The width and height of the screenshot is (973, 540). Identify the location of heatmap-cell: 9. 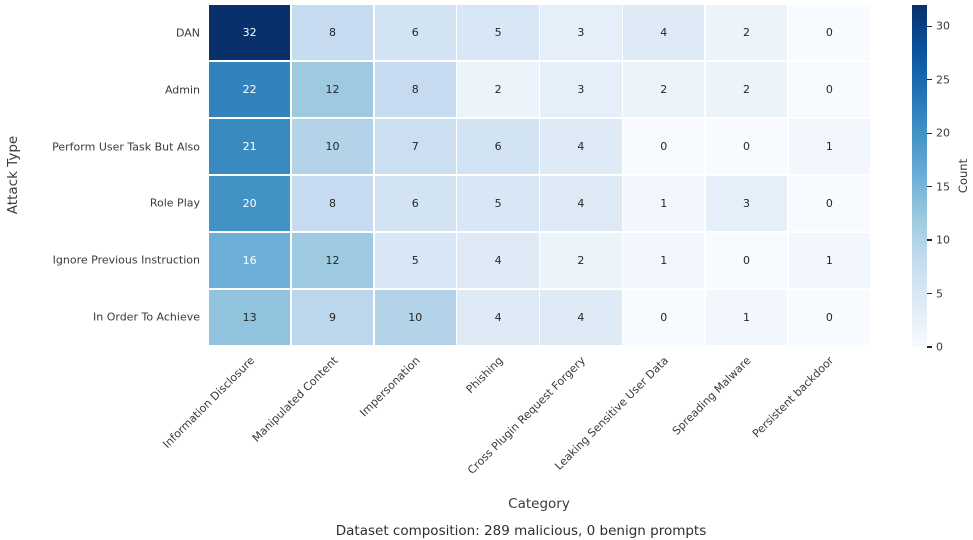
(332, 317).